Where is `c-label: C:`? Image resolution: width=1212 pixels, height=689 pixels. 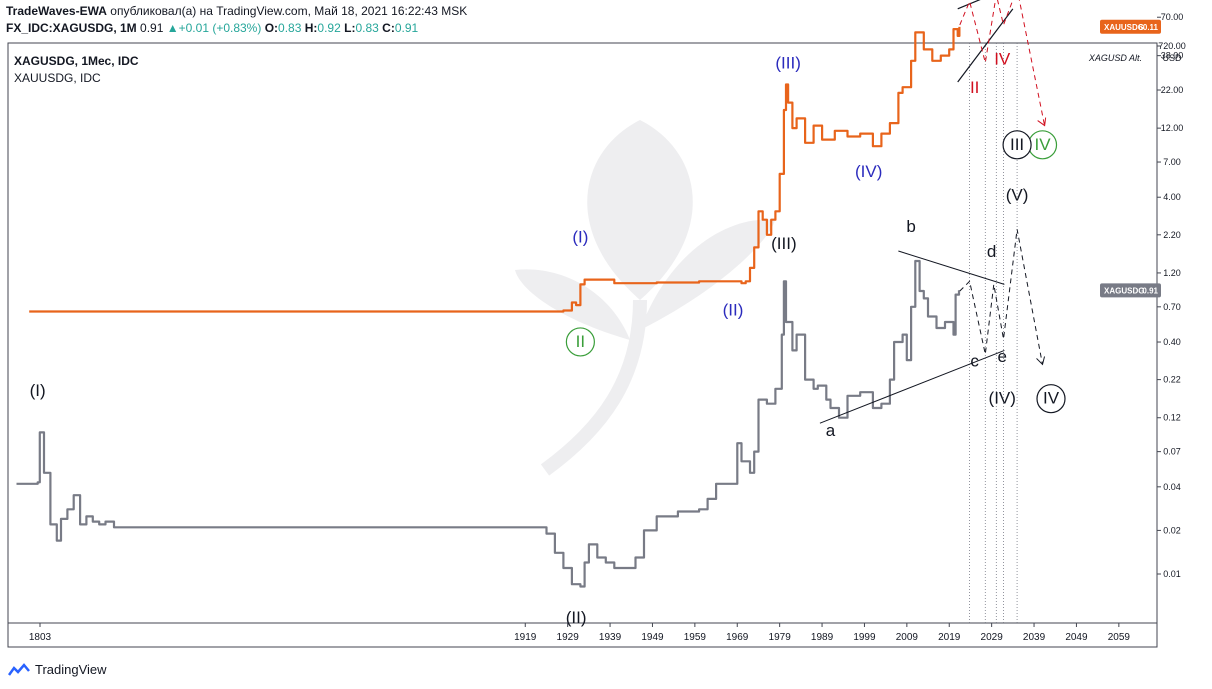 c-label: C: is located at coordinates (388, 28).